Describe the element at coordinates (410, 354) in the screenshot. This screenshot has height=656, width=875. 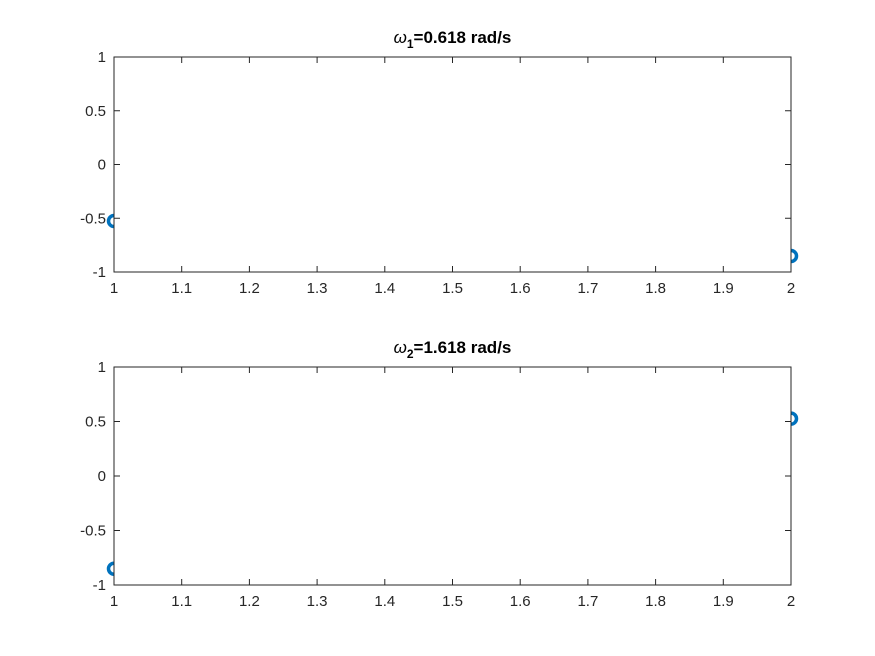
I see `title-subscript: 2` at that location.